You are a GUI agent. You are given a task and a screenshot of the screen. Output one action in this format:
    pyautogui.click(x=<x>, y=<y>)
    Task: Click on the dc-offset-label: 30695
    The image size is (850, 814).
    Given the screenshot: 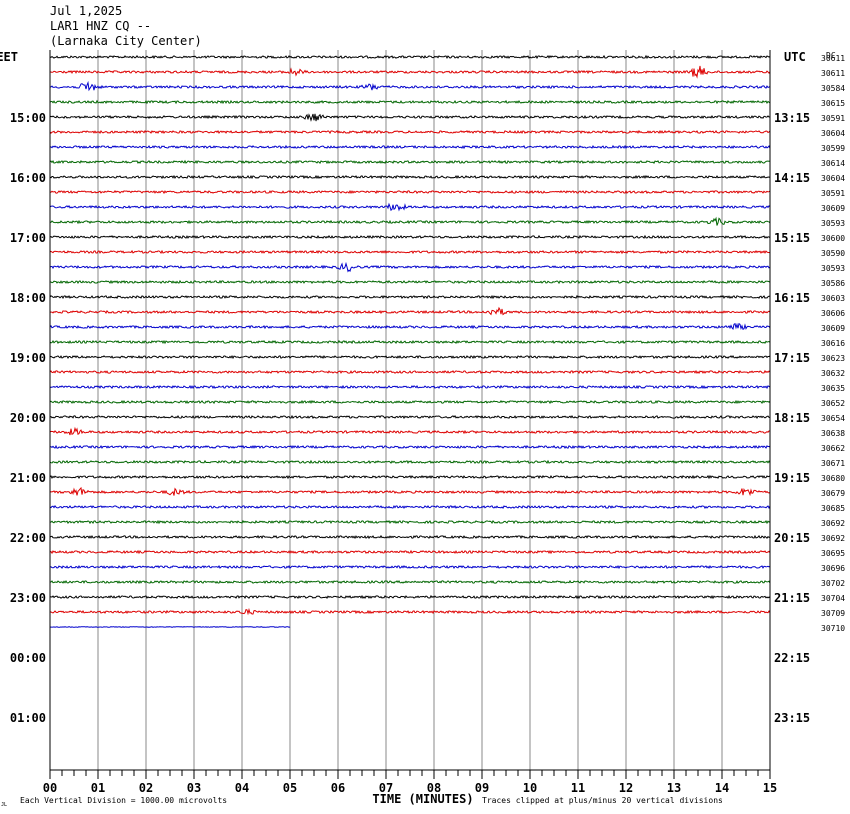 What is the action you would take?
    pyautogui.click(x=833, y=553)
    